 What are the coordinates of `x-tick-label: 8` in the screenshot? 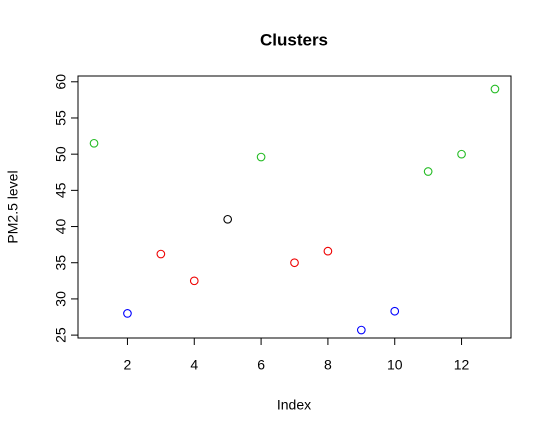 It's located at (328, 365).